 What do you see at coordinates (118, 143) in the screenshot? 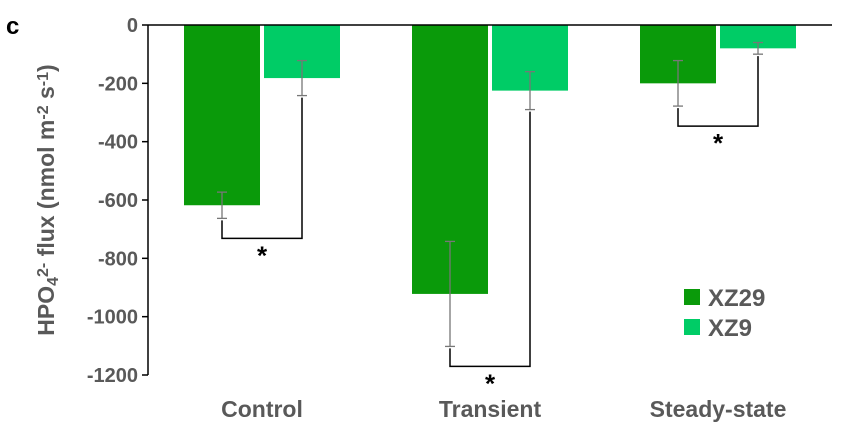
I see `y-tick-label: -400` at bounding box center [118, 143].